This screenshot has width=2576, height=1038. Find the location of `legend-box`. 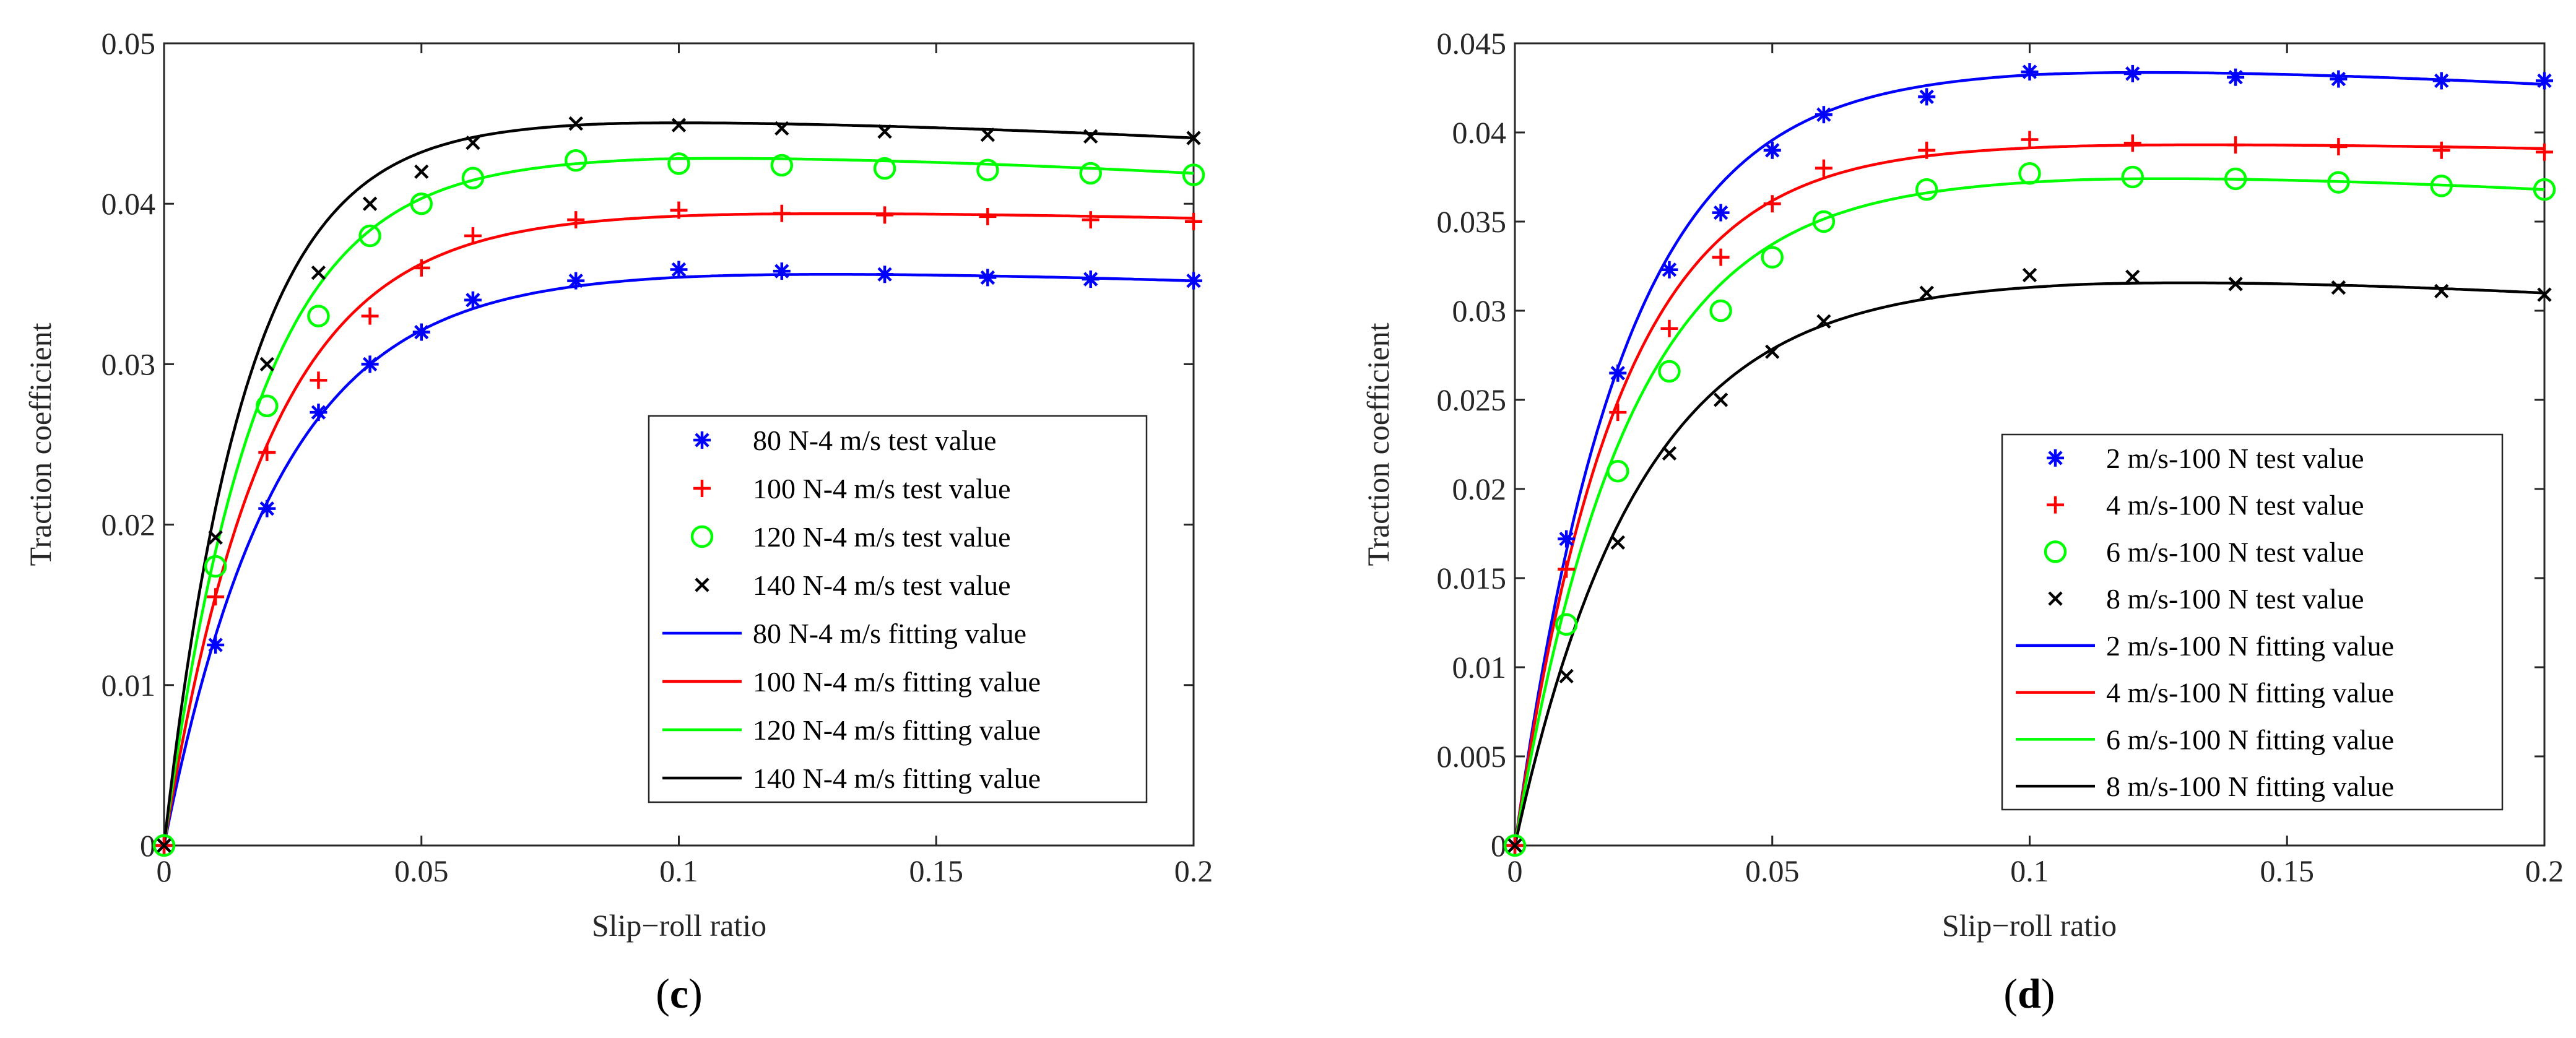

legend-box is located at coordinates (898, 609).